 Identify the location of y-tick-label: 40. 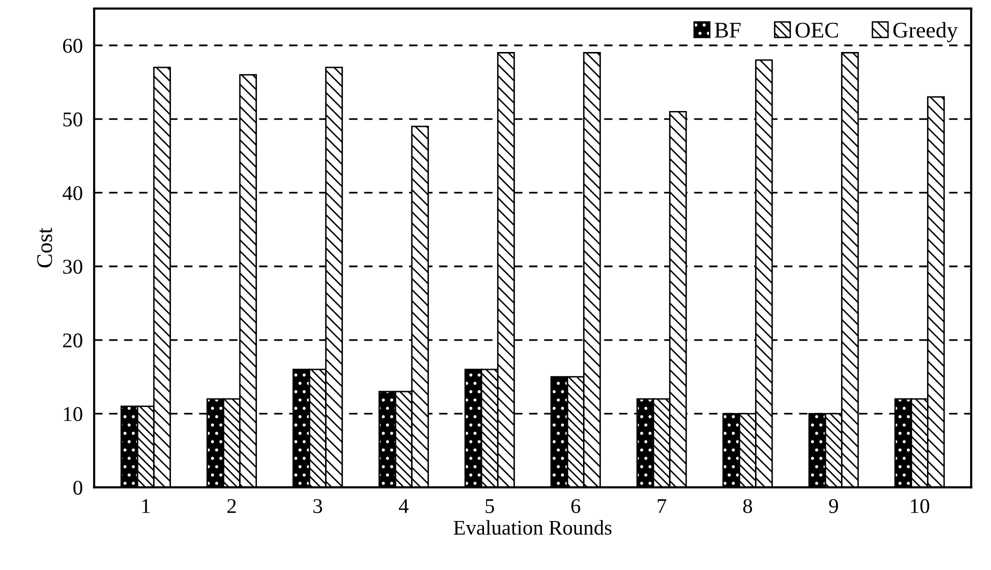
(72, 193).